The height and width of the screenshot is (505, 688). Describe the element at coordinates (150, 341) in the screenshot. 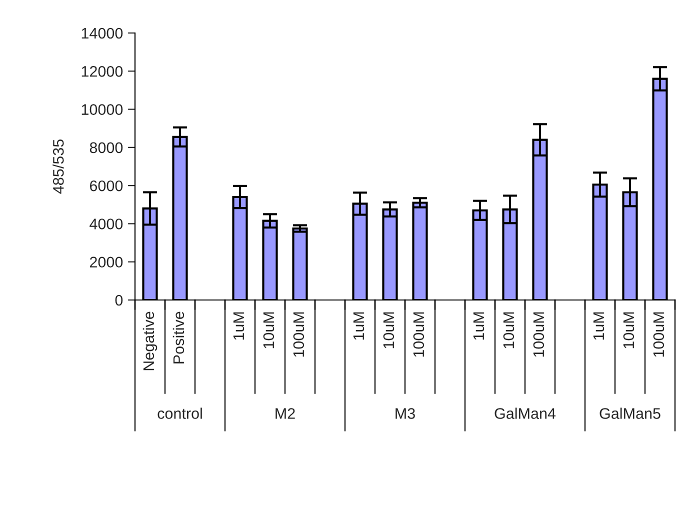

I see `x-tick-label: Negative` at that location.